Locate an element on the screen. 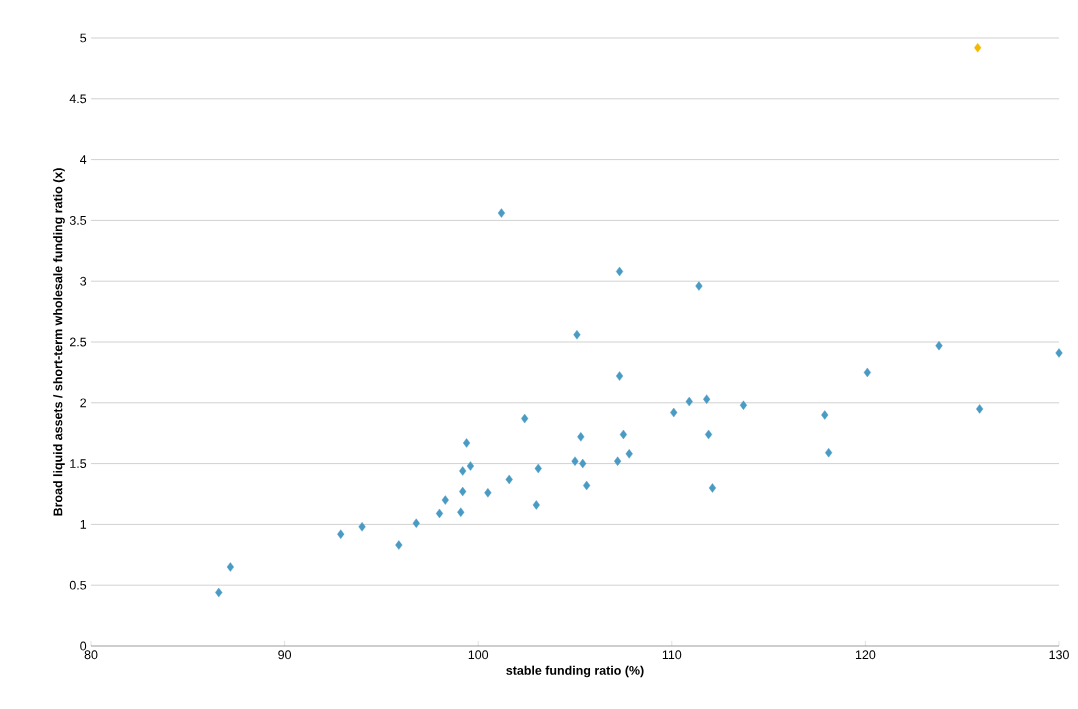 The width and height of the screenshot is (1078, 709). y-tick-label: 1.5 is located at coordinates (78, 463).